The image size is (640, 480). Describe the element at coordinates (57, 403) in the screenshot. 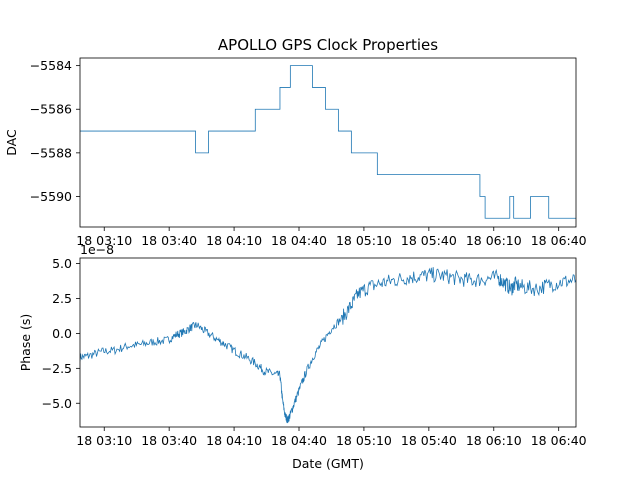

I see `phase-y-tick-label: −5.0` at that location.